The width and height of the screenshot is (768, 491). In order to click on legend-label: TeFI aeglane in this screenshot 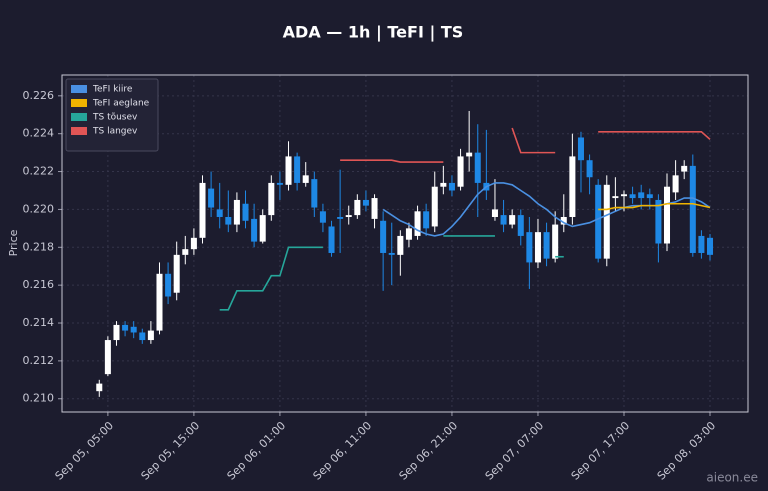, I will do `click(121, 104)`.